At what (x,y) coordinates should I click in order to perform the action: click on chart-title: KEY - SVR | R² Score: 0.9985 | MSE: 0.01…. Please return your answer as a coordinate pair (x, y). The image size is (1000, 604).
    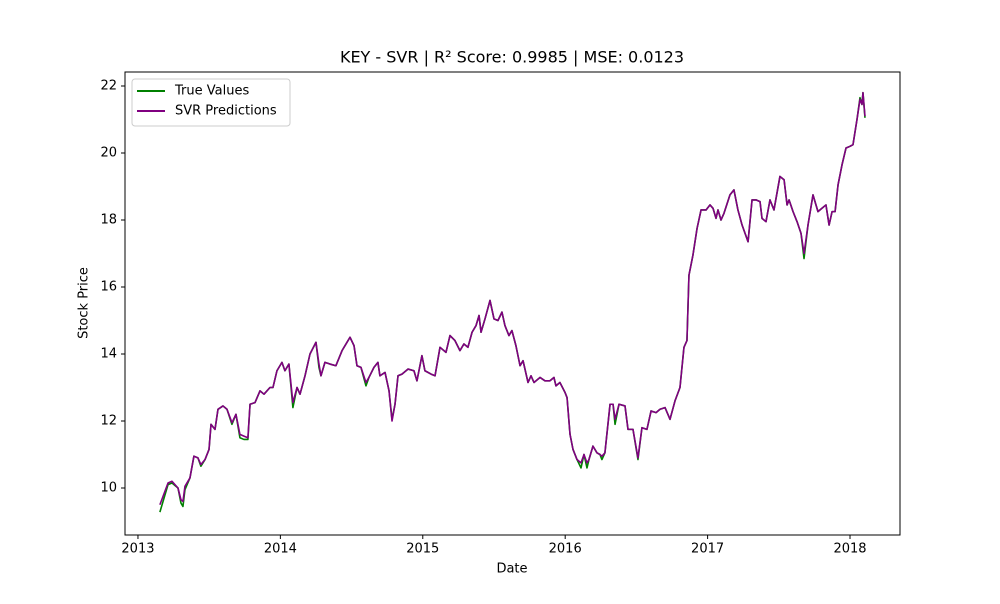
    Looking at the image, I should click on (512, 57).